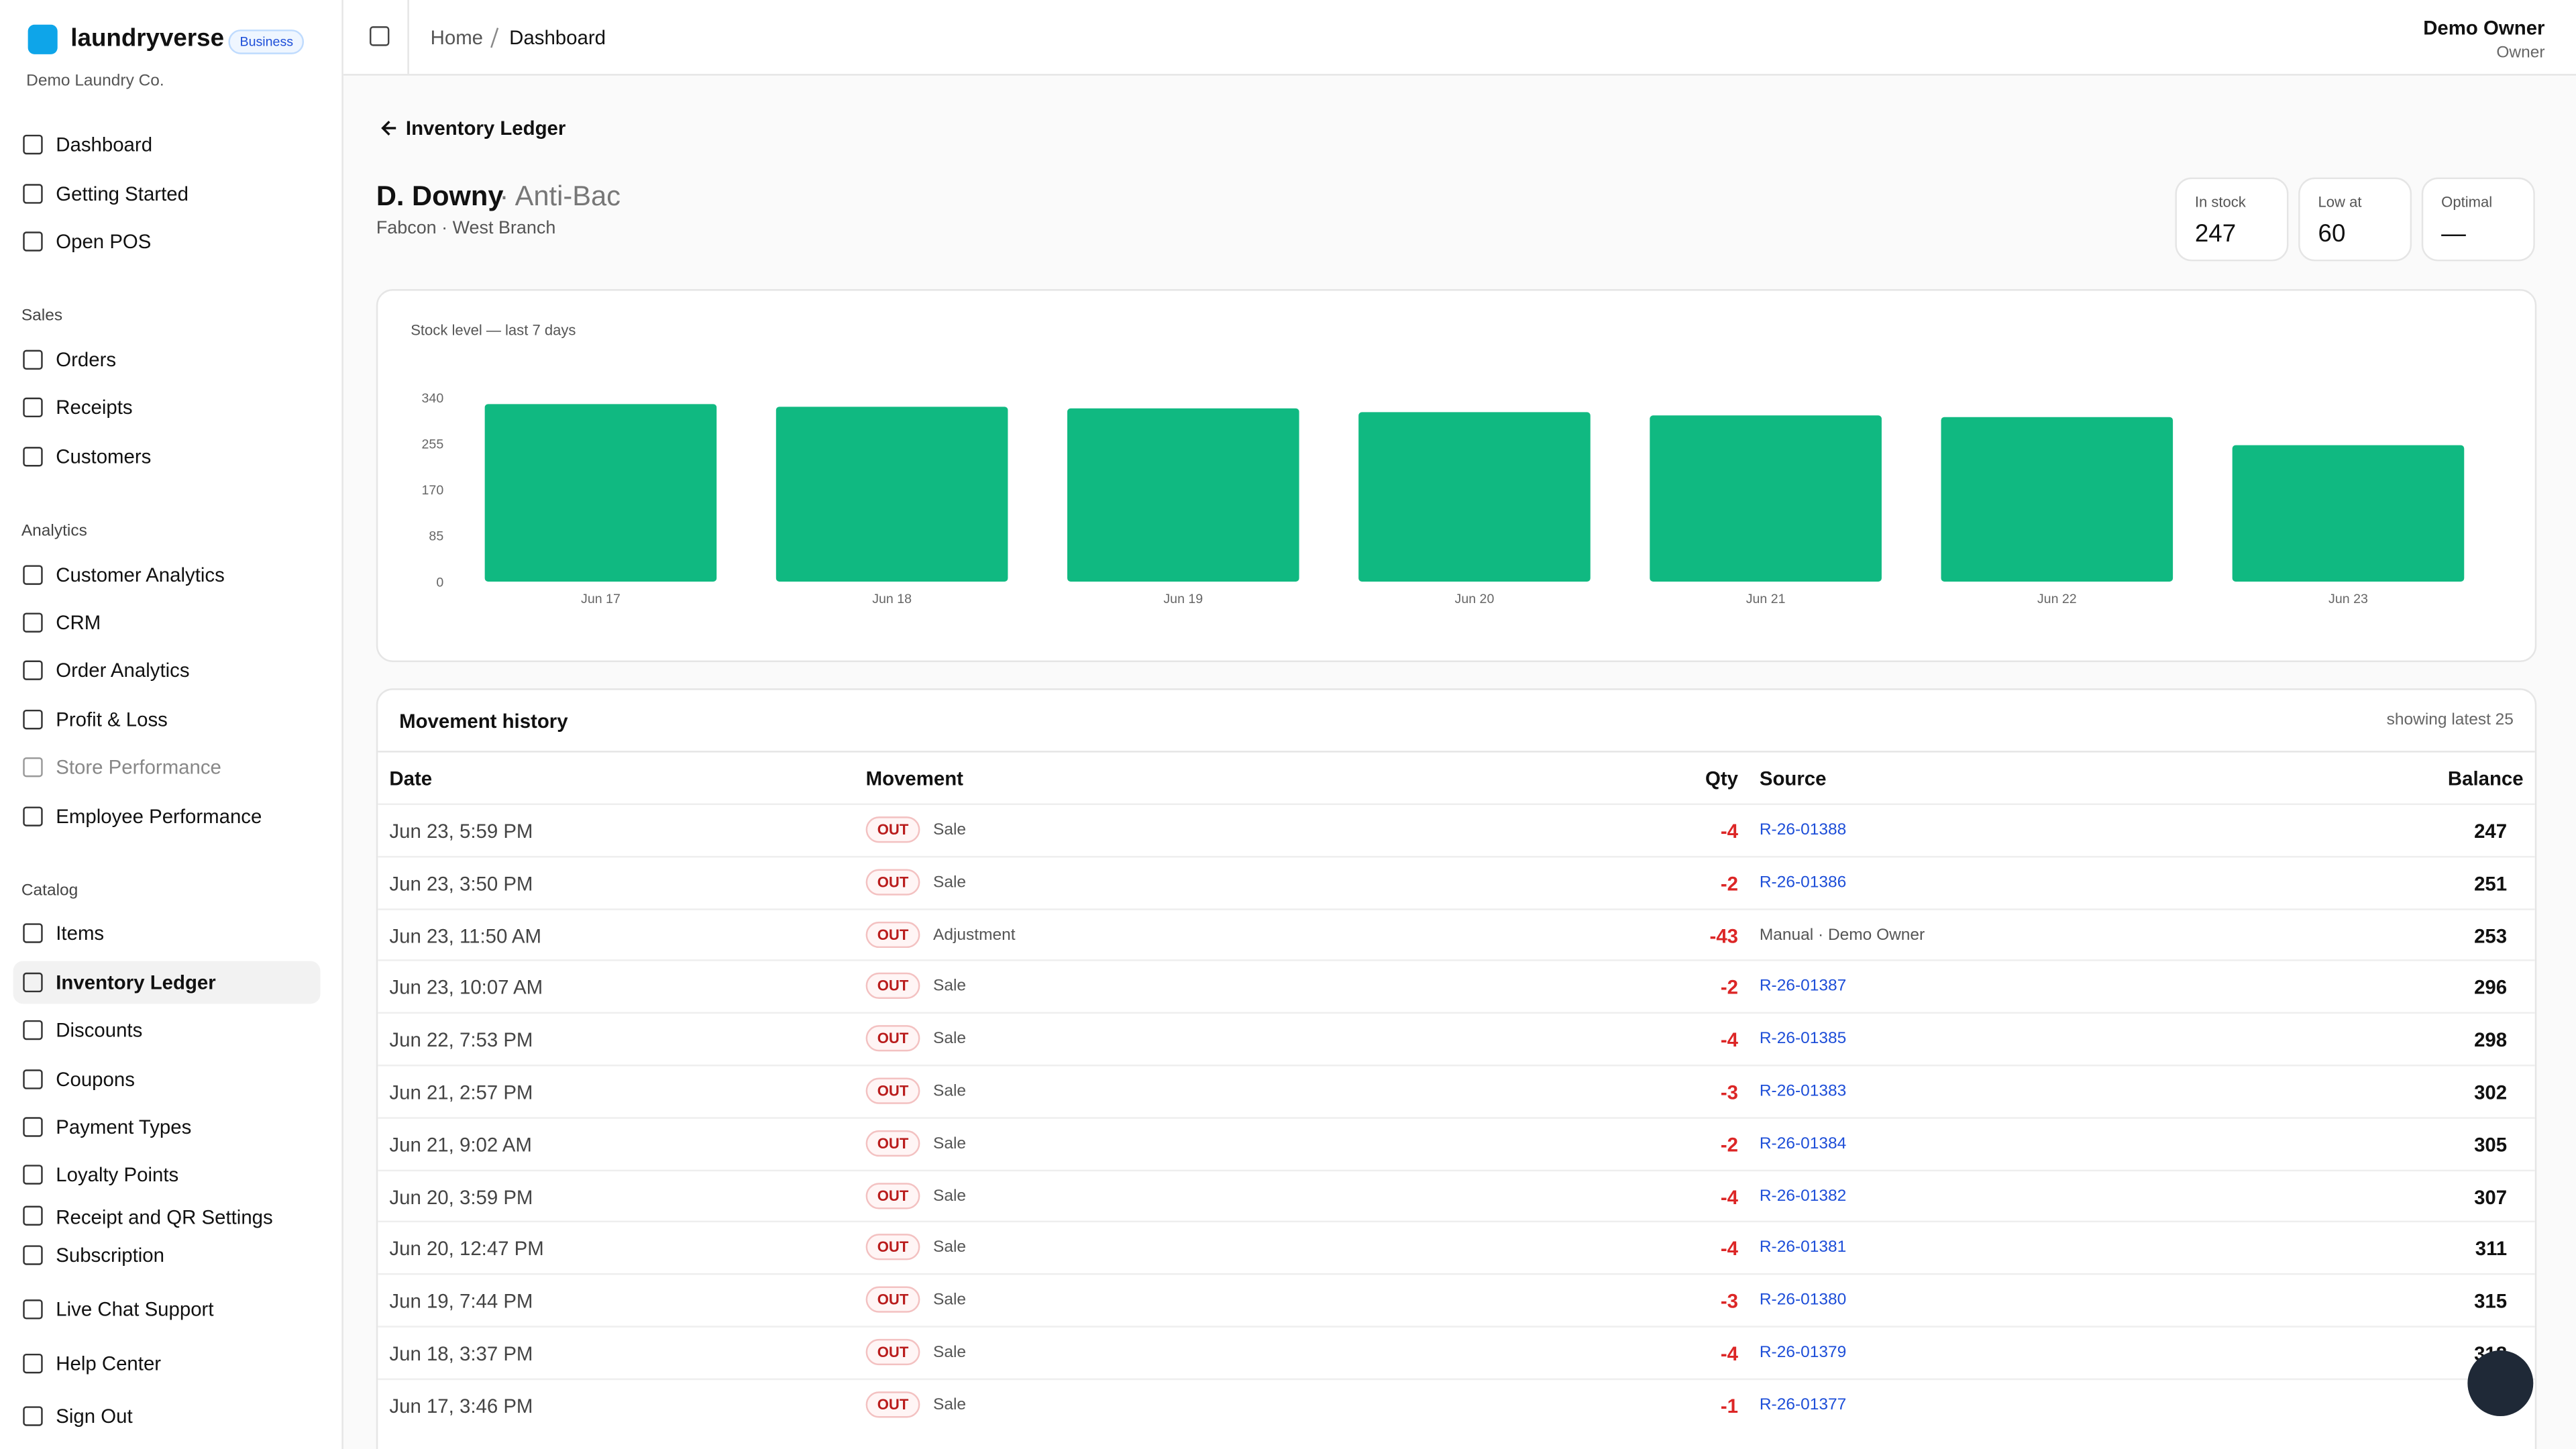  What do you see at coordinates (1729, 831) in the screenshot?
I see `qty: -4` at bounding box center [1729, 831].